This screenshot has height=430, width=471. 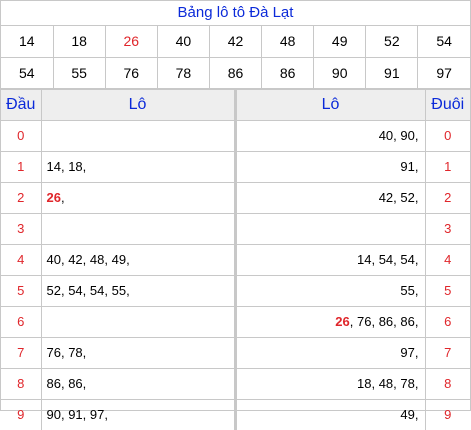 I want to click on duoi-digit: 0, so click(x=447, y=135).